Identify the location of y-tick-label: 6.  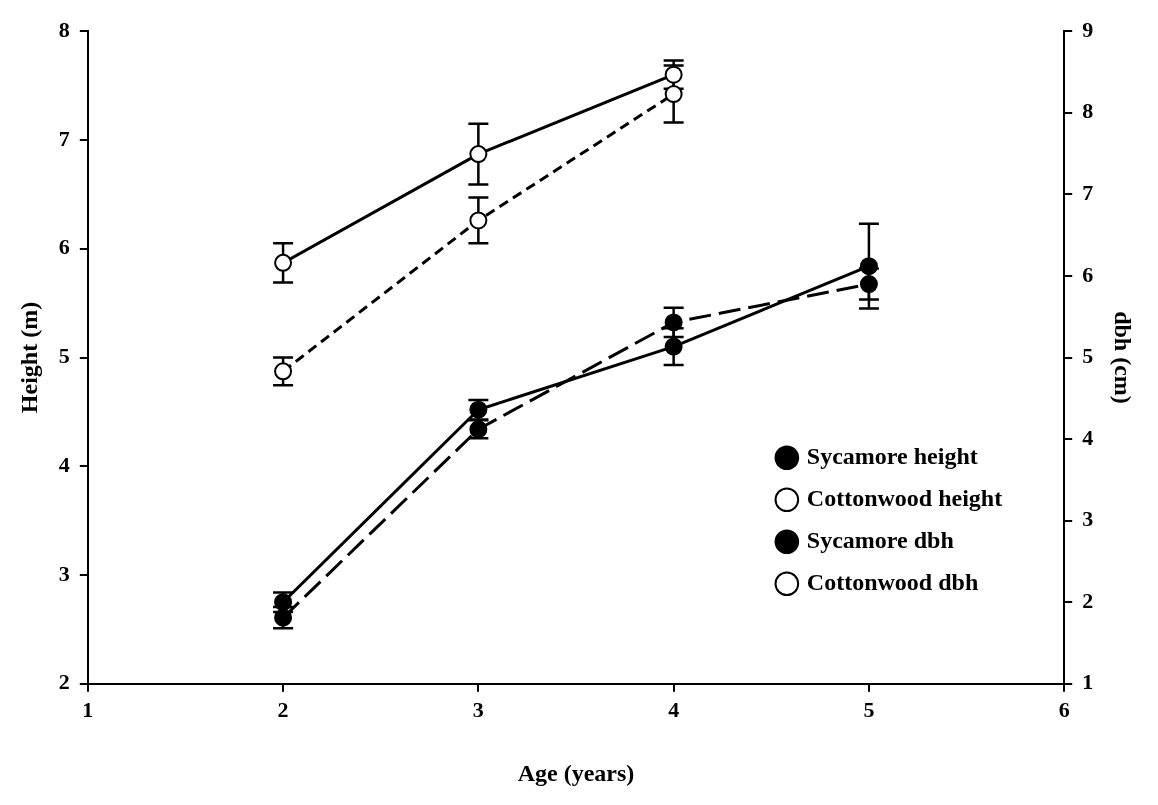
(64, 247).